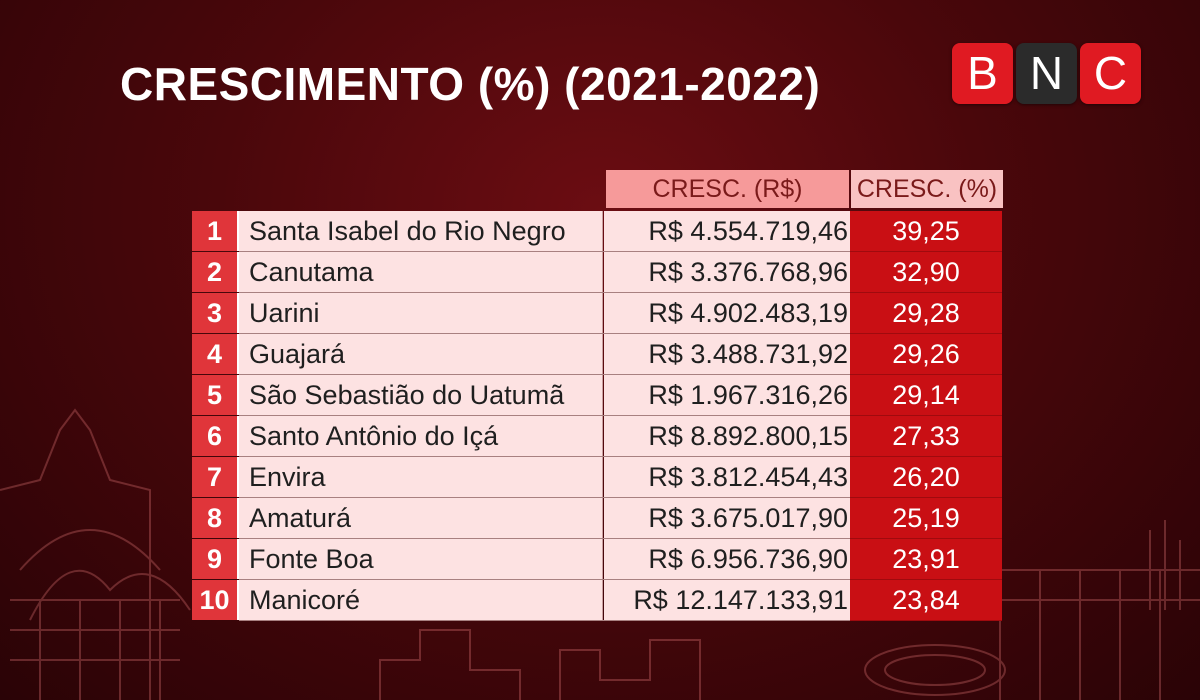  Describe the element at coordinates (727, 231) in the screenshot. I see `cresc-rs-cell: R$ 4.554.719,46` at that location.